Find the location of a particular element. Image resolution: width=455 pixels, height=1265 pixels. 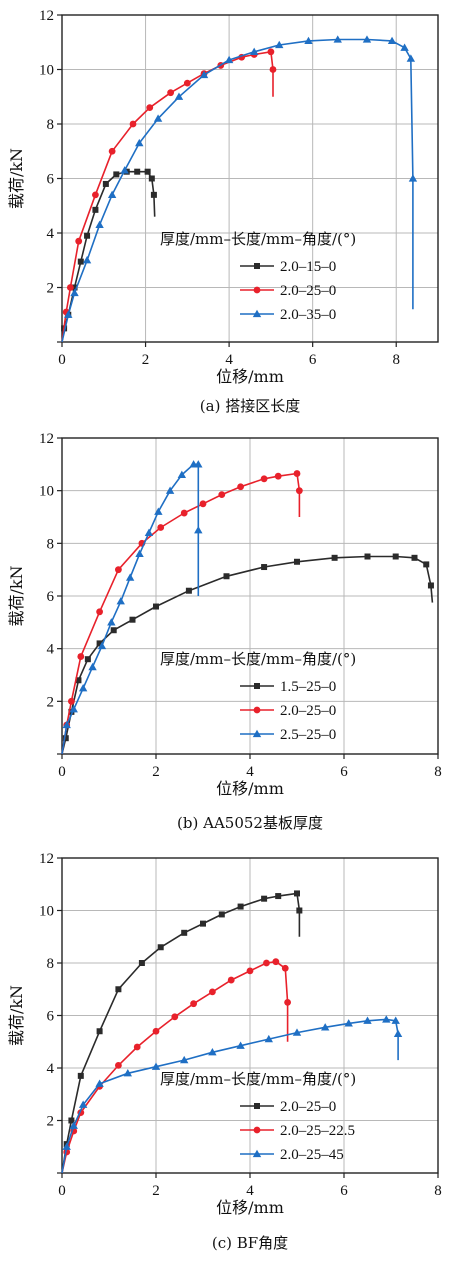

x-tick-label: 6 is located at coordinates (344, 772).